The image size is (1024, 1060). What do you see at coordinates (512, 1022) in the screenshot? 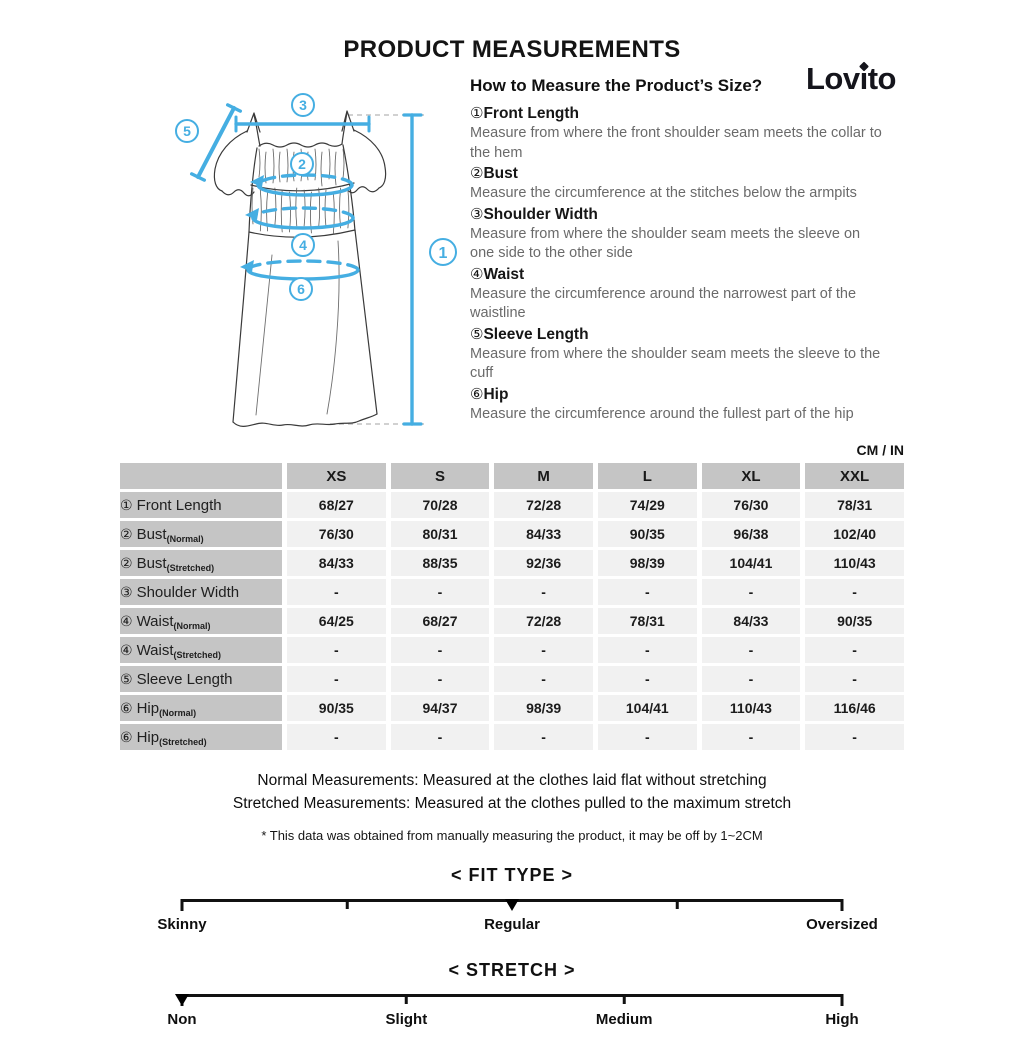
I see `stretch-labels: Non Slight Medium High` at bounding box center [512, 1022].